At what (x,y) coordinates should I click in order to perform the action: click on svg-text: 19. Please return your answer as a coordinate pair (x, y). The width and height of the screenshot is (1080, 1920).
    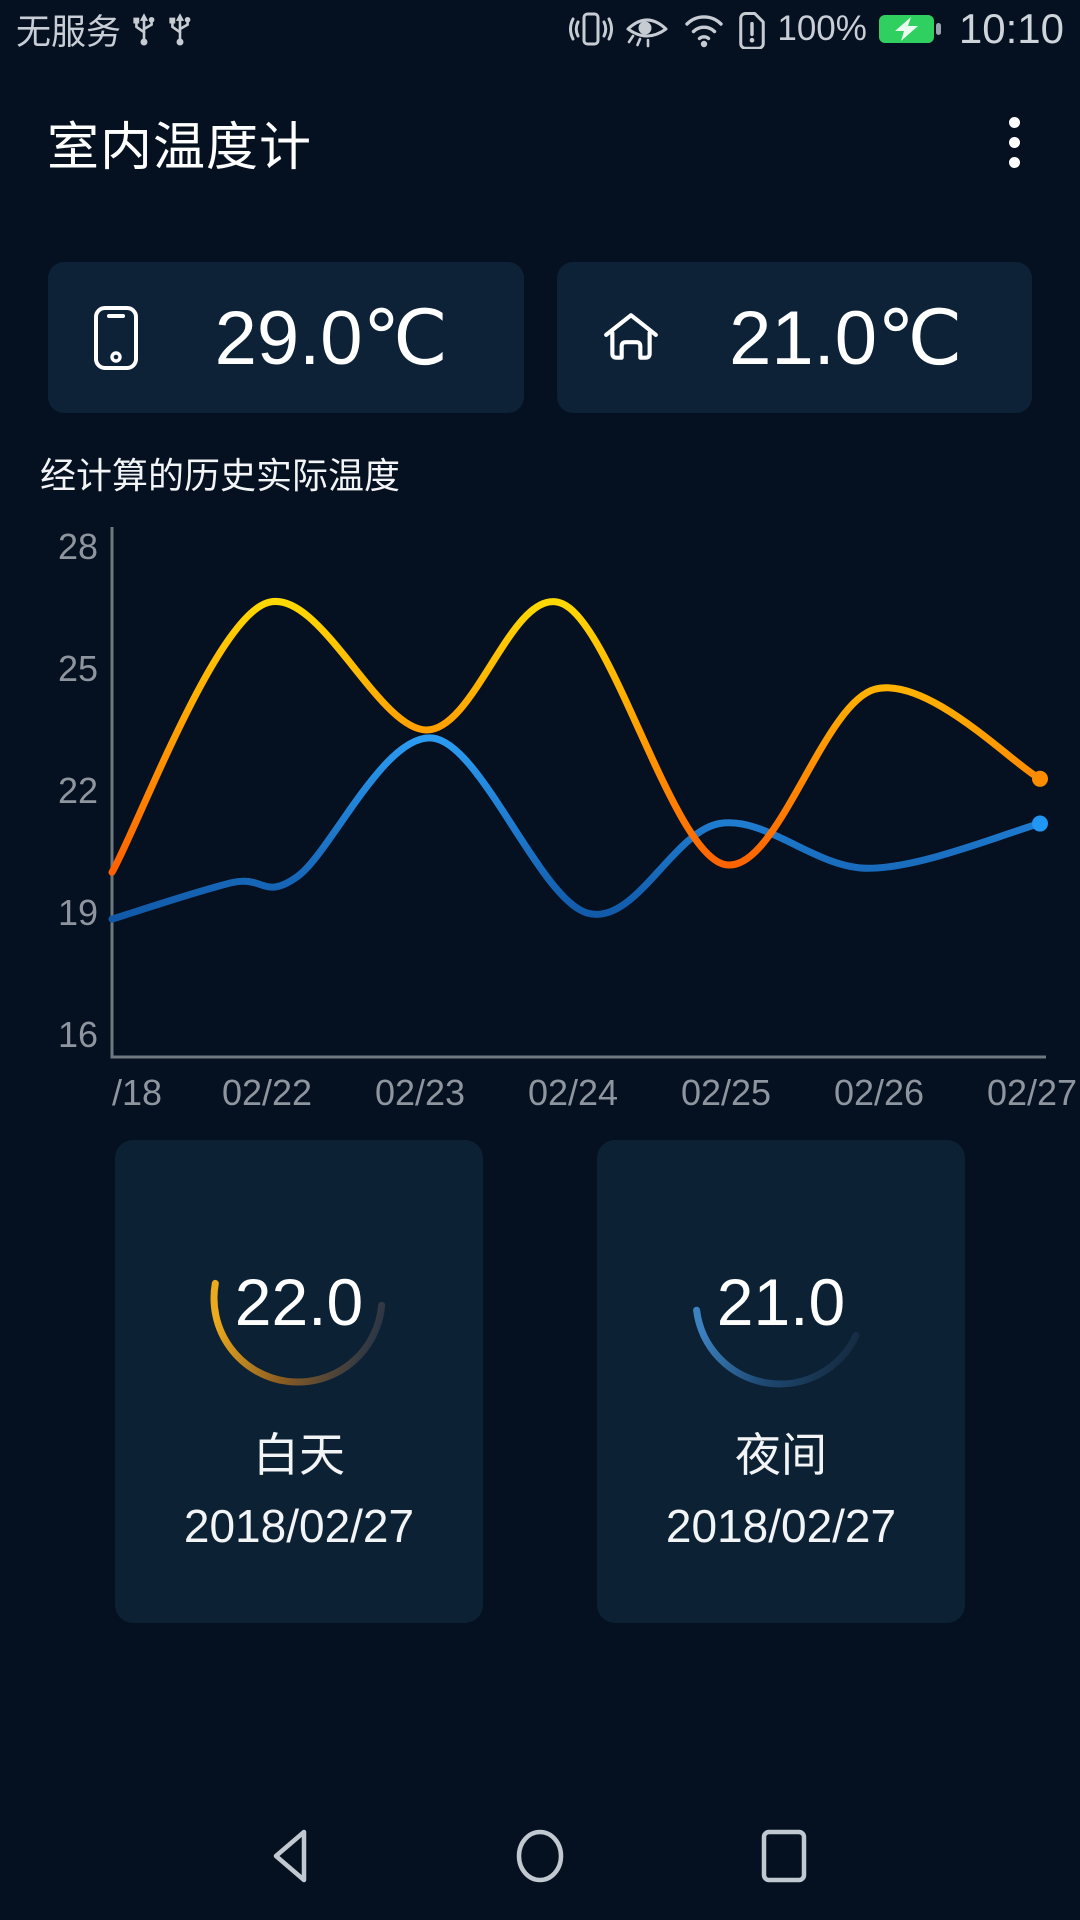
    Looking at the image, I should click on (78, 912).